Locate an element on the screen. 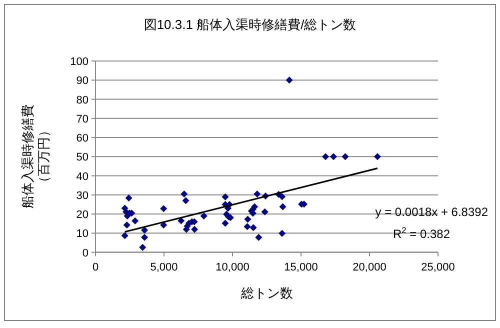 The height and width of the screenshot is (328, 500). y-tick-label: 90 is located at coordinates (82, 81).